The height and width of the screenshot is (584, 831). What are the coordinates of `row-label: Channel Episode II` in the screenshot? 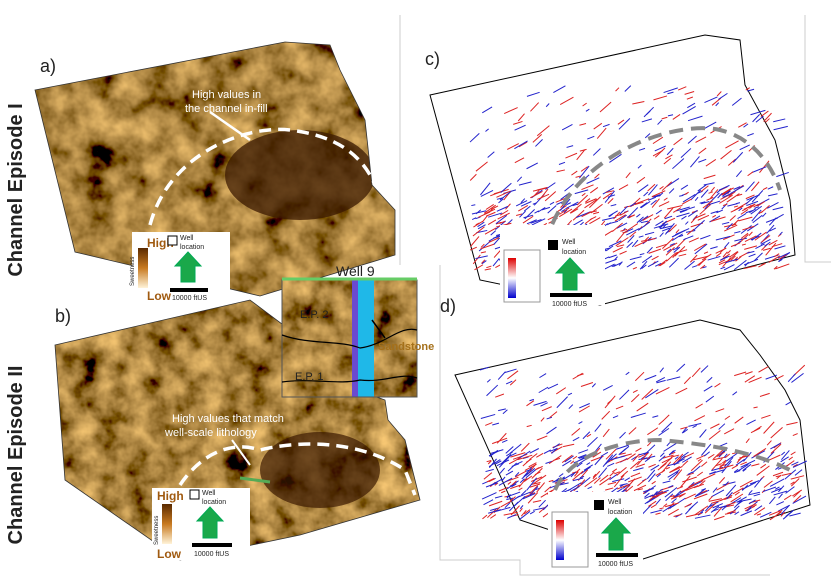 It's located at (16, 455).